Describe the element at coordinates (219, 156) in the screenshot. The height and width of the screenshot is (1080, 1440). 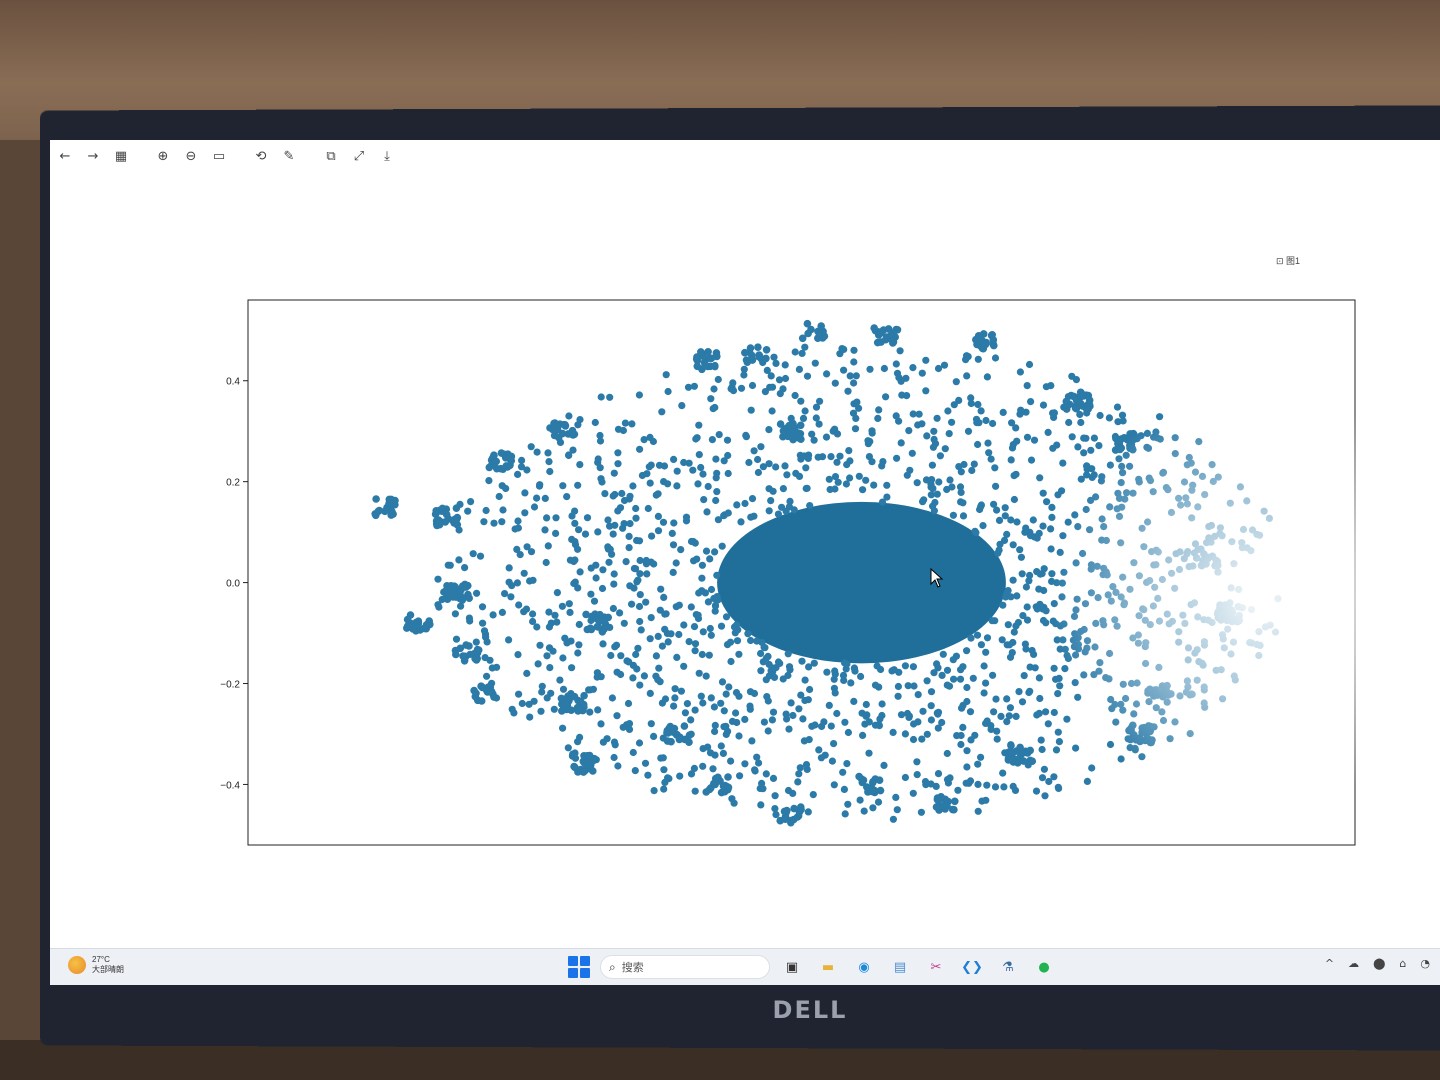
I see `fit-icon: ▭` at that location.